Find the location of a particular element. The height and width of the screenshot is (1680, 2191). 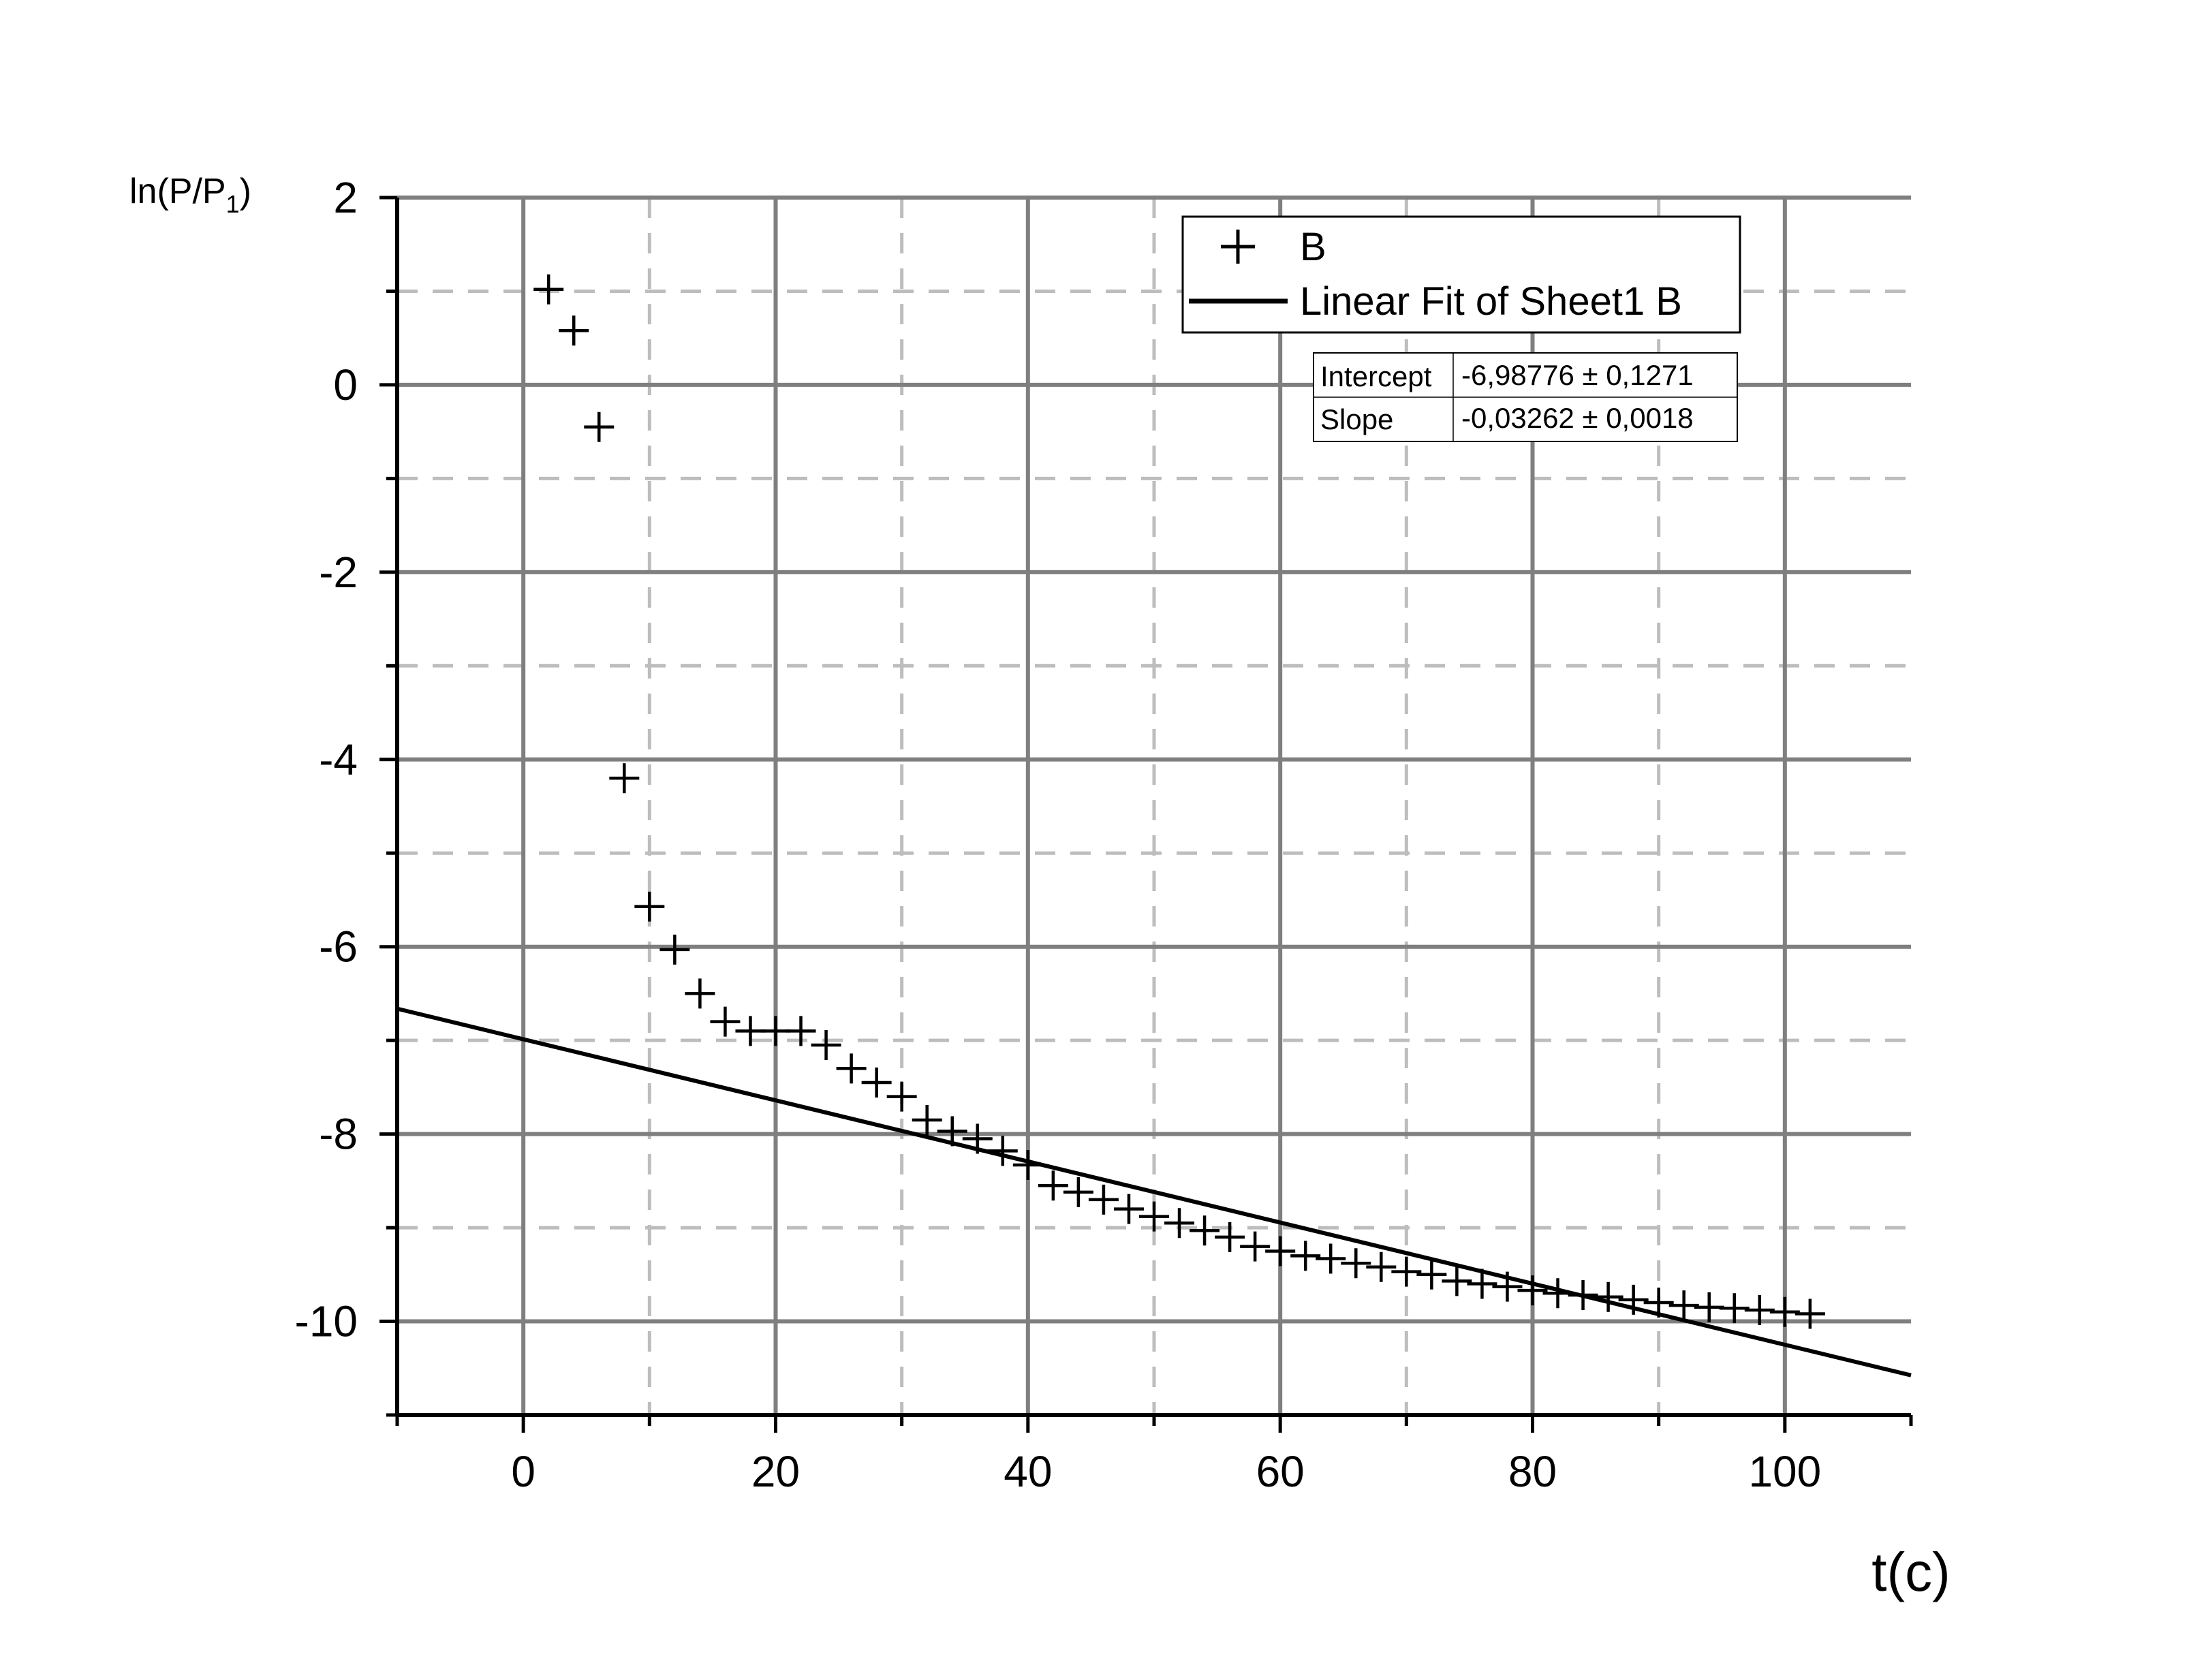

legend: B Linear Fit of Sheet1 B is located at coordinates (1461, 274).